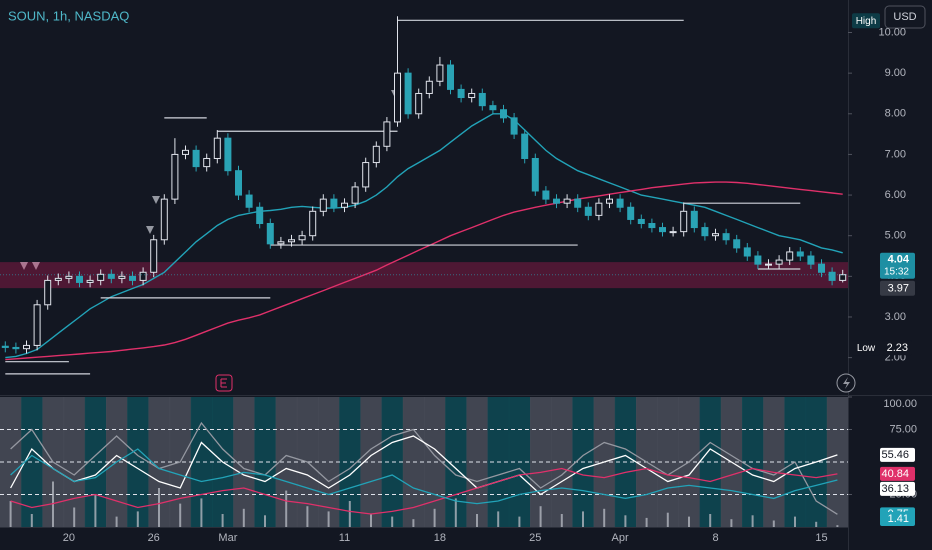 This screenshot has height=550, width=932. What do you see at coordinates (895, 236) in the screenshot?
I see `y-tick-label: 5.00` at bounding box center [895, 236].